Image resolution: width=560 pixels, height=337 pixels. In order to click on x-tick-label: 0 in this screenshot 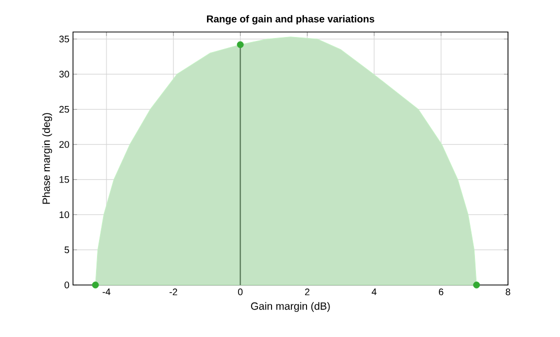, I will do `click(240, 292)`.